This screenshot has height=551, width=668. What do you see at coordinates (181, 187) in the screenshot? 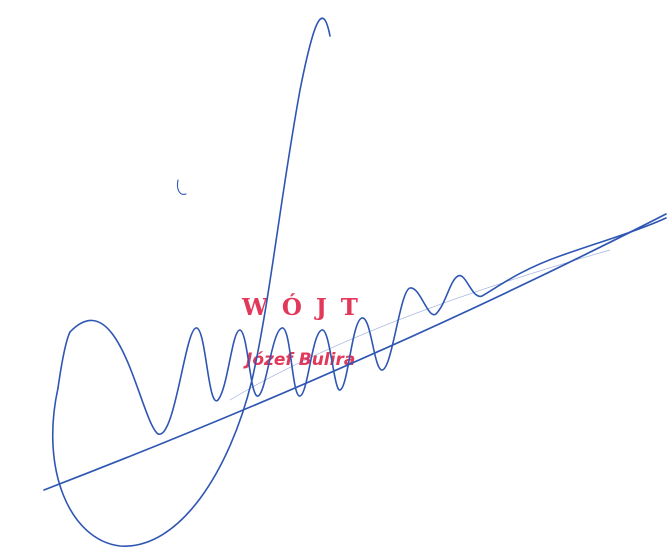
I see `signature-tick-stroke` at bounding box center [181, 187].